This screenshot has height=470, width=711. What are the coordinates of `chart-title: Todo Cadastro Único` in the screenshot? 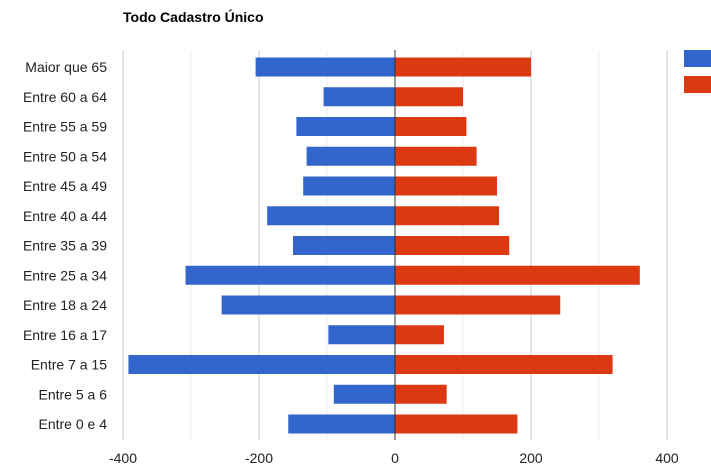 It's located at (193, 16).